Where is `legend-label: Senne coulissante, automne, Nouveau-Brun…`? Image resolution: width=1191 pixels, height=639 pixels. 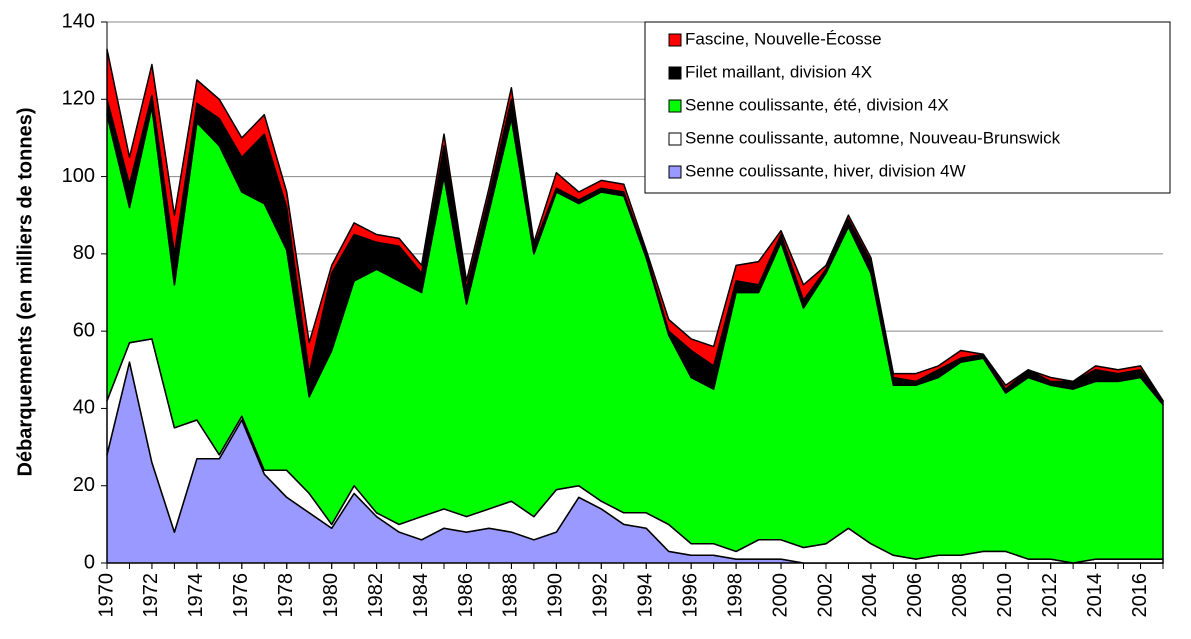 legend-label: Senne coulissante, automne, Nouveau-Brun… is located at coordinates (873, 137).